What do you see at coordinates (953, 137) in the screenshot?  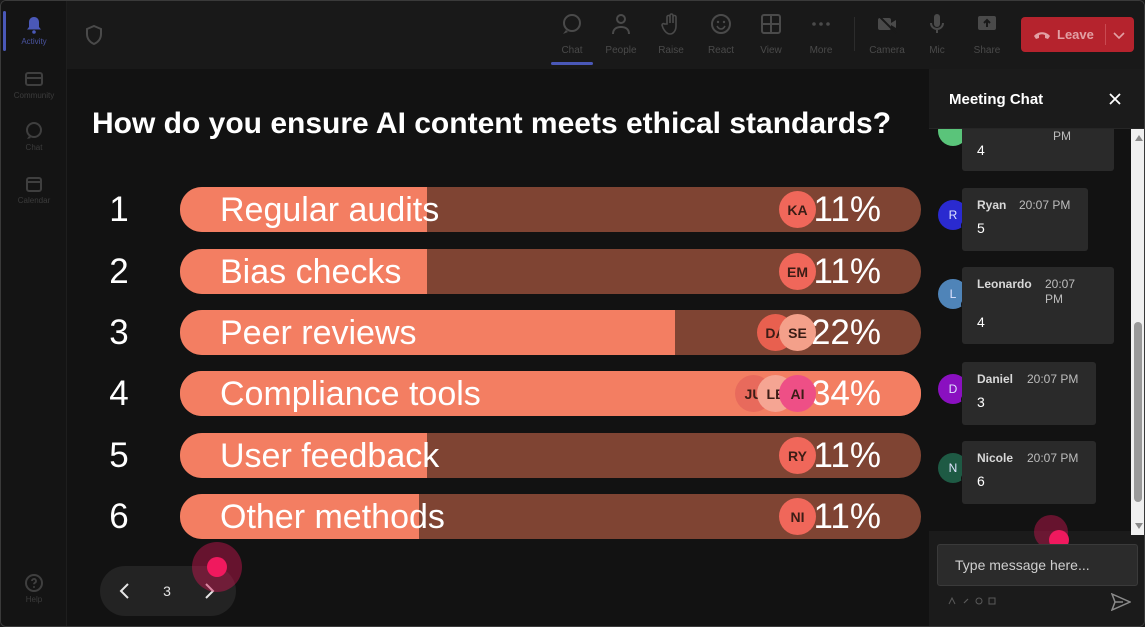 I see `avatar` at bounding box center [953, 137].